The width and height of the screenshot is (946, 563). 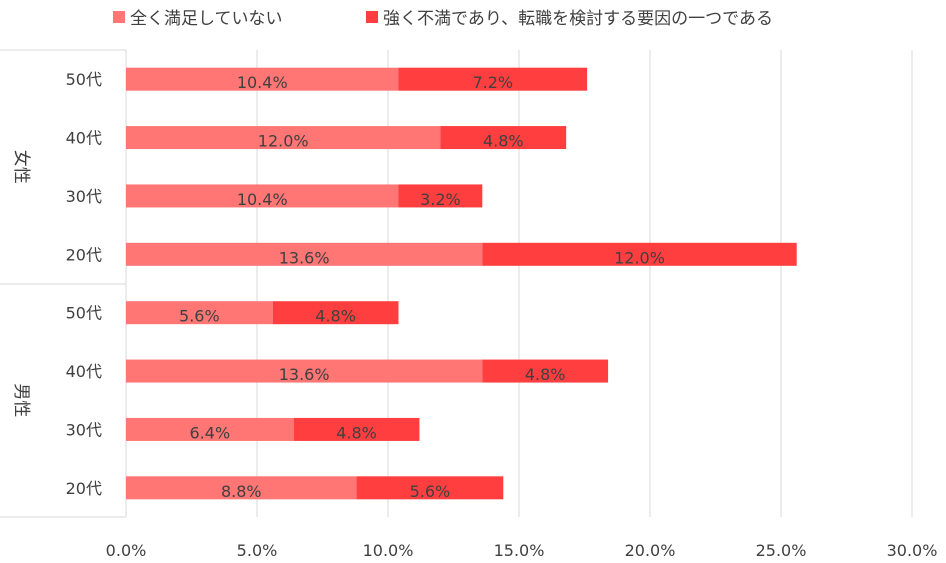 What do you see at coordinates (241, 491) in the screenshot?
I see `data-label: 8.8%` at bounding box center [241, 491].